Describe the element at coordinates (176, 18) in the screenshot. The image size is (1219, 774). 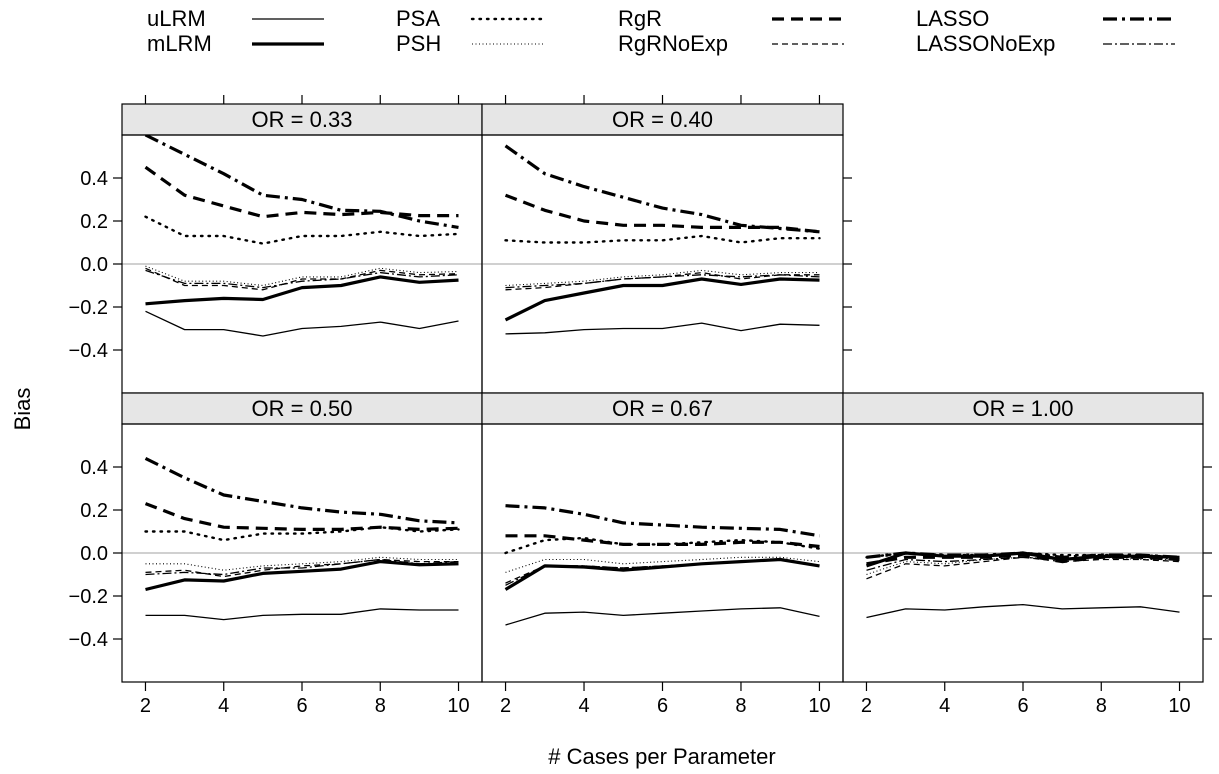
I see `legend-label-ulrm: uLRM` at that location.